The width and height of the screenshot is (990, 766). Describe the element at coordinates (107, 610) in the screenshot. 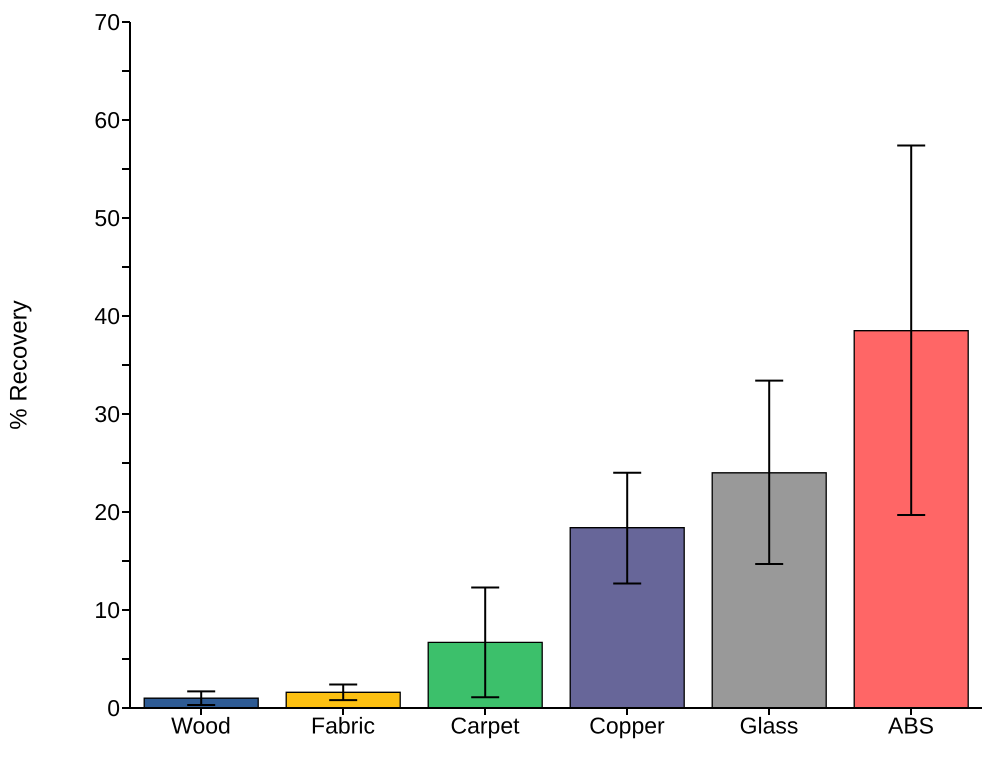

I see `y-tick-label: 10` at that location.